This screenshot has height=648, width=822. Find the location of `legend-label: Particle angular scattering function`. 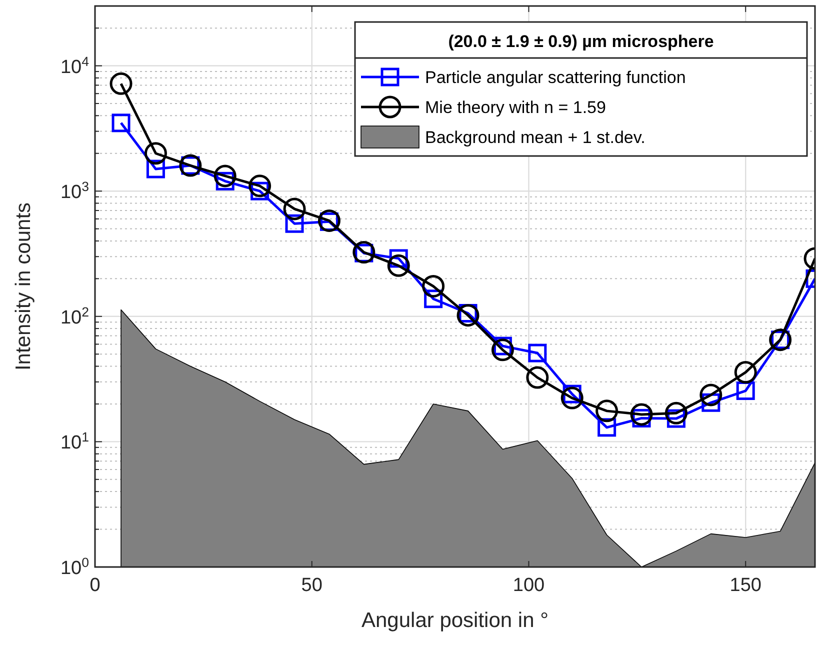

legend-label: Particle angular scattering function is located at coordinates (555, 77).